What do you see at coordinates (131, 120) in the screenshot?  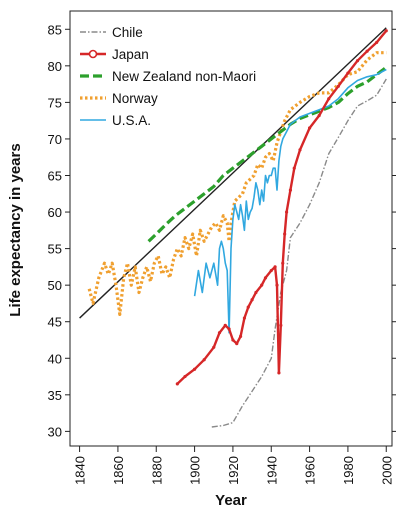 I see `legend-label-u-s-a: U.S.A.` at bounding box center [131, 120].